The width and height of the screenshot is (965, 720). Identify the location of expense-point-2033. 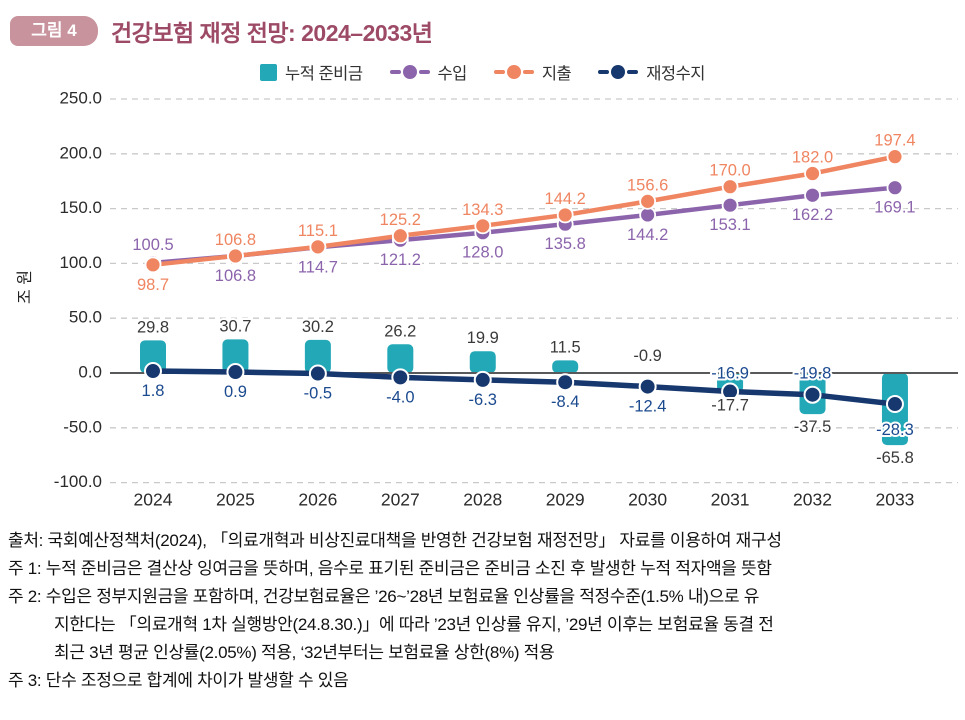
(895, 157).